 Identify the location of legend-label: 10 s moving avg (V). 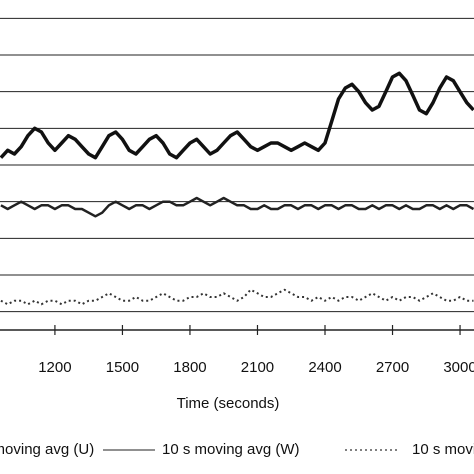
(443, 449).